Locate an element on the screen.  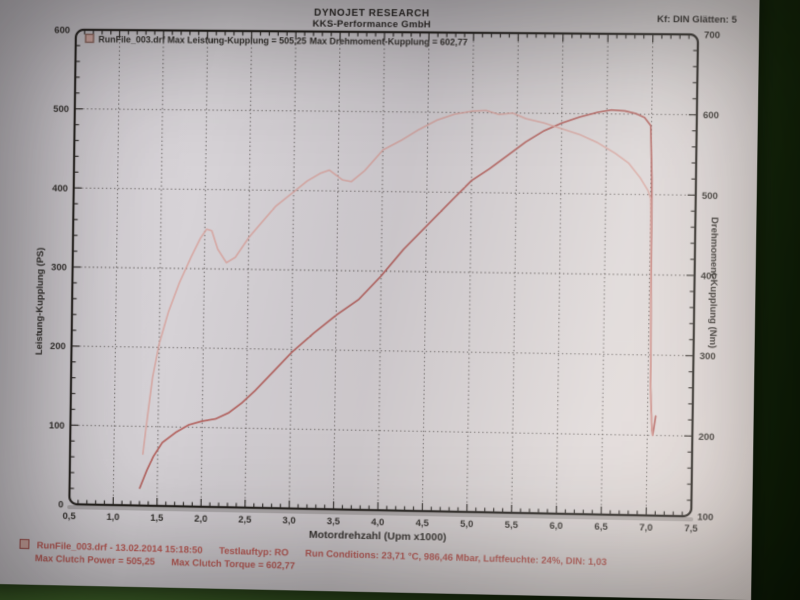
x-axis-title: Motordrehzahl (Upm x1000) is located at coordinates (378, 537).